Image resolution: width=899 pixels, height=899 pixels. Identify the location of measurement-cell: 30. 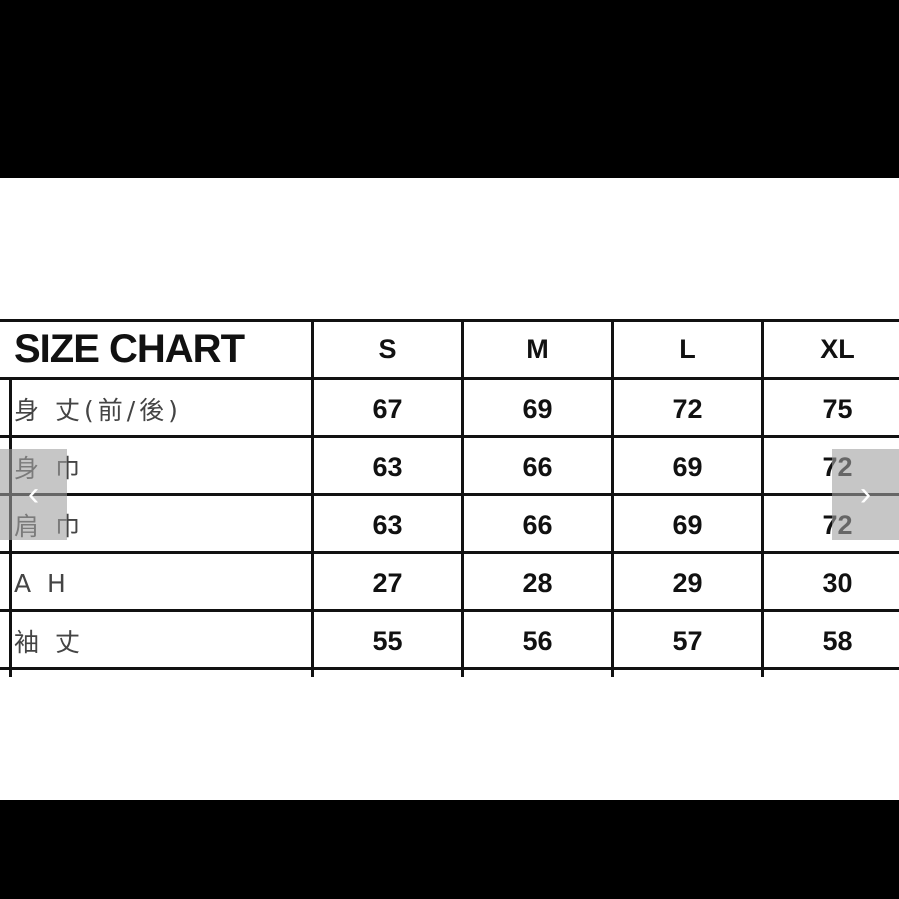
(837, 582).